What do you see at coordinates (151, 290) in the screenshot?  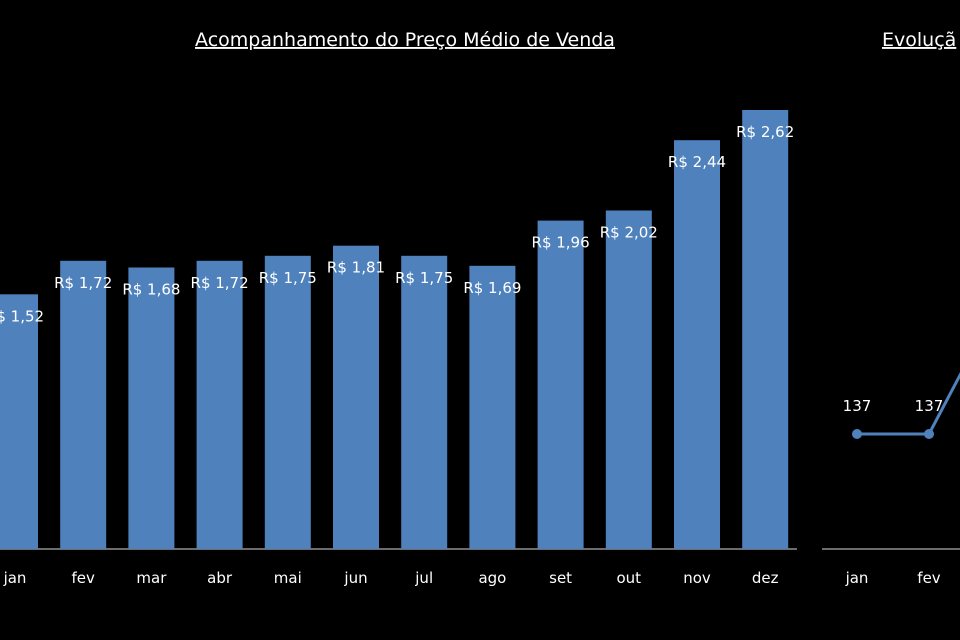 I see `bar-label-mar: R$ 1,68` at bounding box center [151, 290].